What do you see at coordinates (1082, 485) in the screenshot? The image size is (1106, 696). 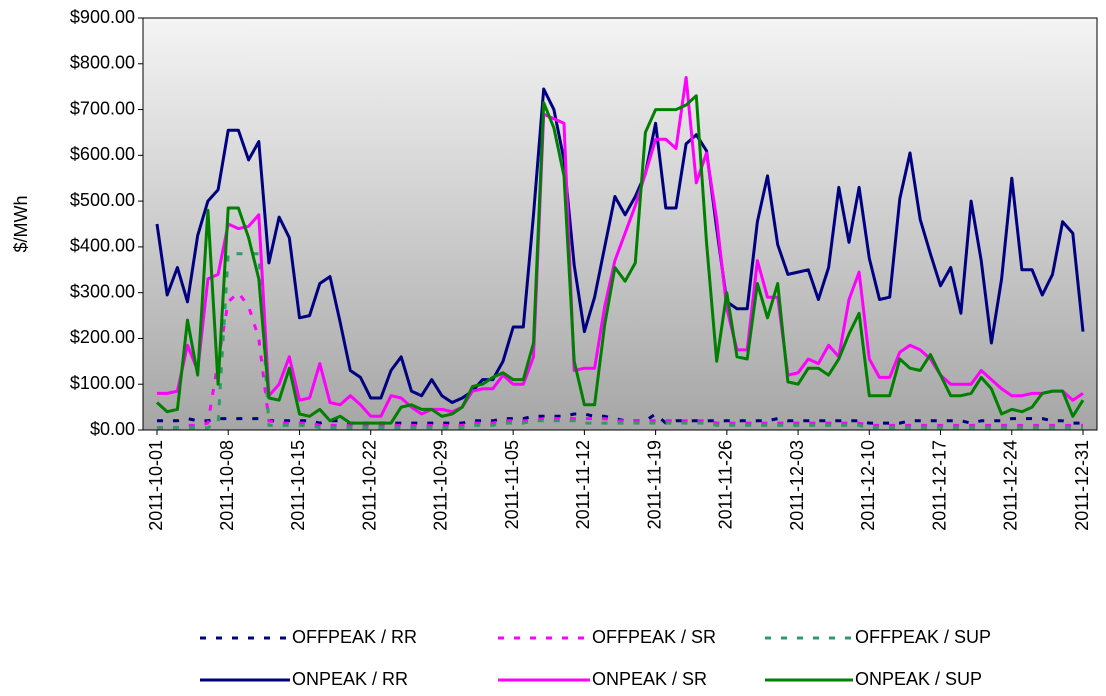 I see `x-tick-label: 2011-12-31` at bounding box center [1082, 485].